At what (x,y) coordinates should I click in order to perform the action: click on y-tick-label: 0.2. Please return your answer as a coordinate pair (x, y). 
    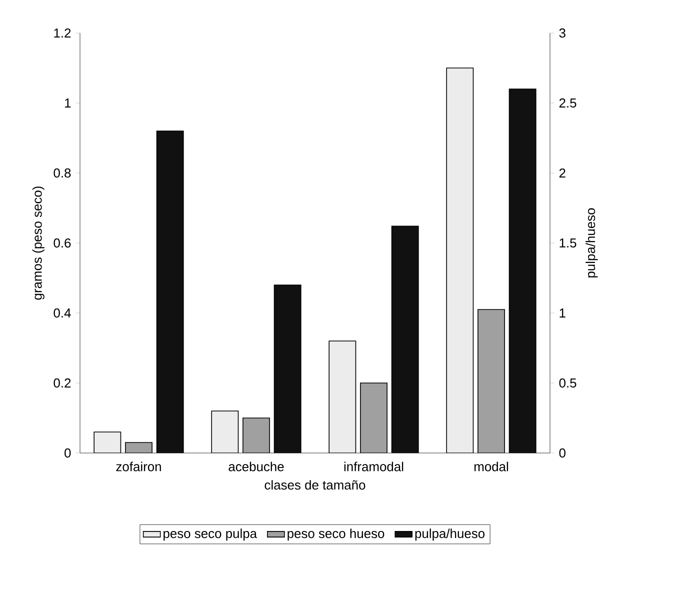
    Looking at the image, I should click on (62, 383).